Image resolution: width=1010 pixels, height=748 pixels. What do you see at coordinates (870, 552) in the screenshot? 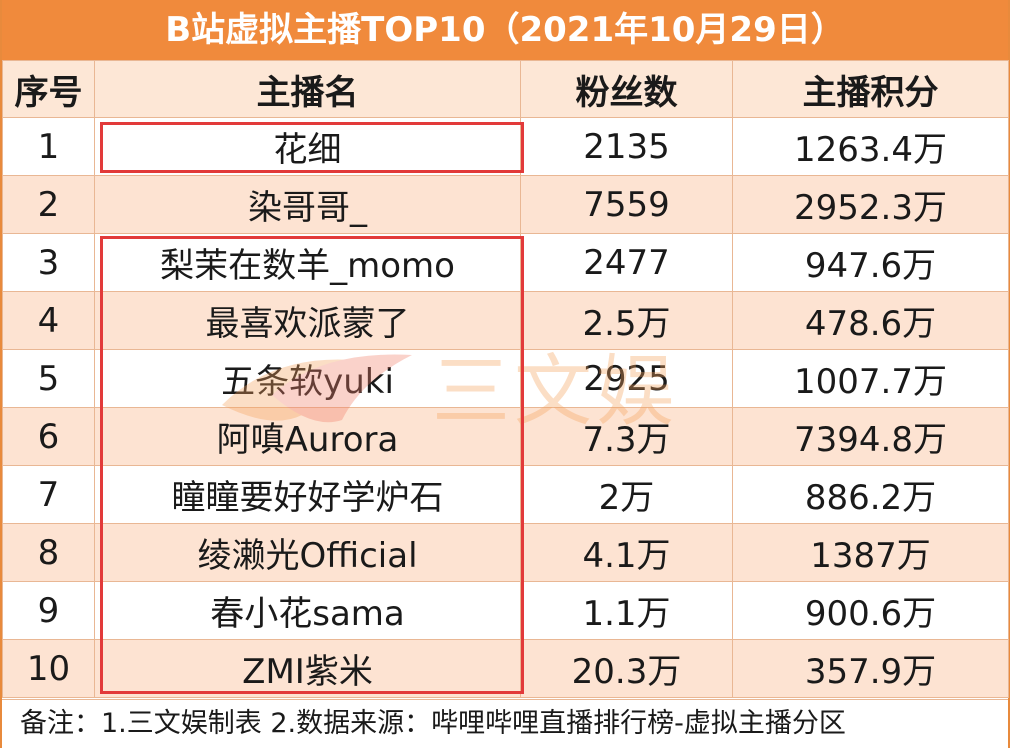
I see `score-cell: 1387万` at bounding box center [870, 552].